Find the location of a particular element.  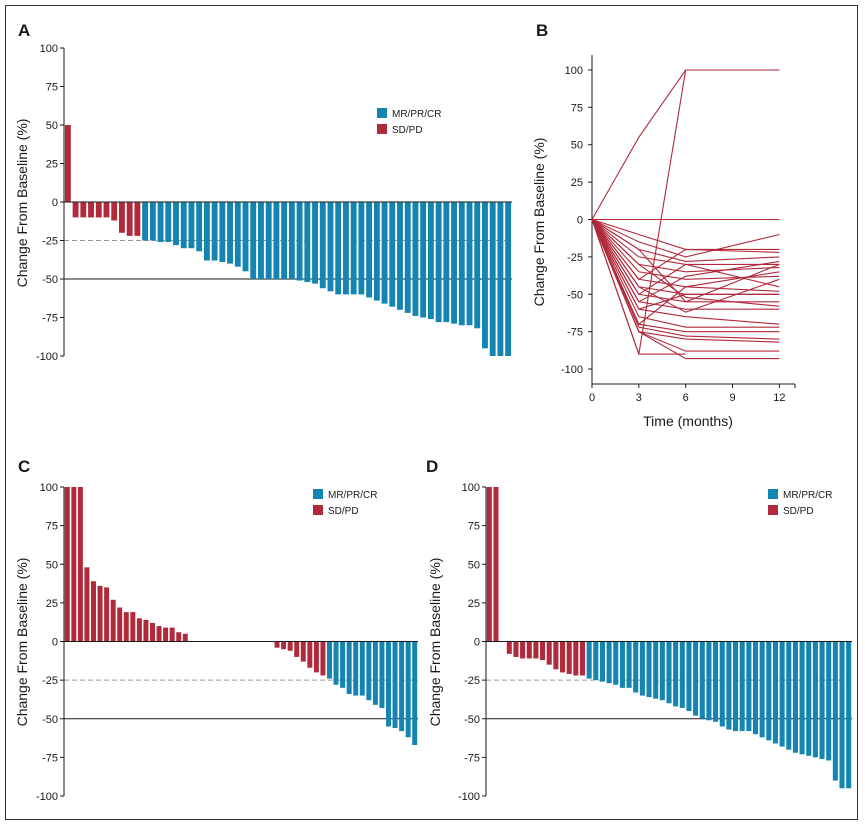

x-tick-label: 12 is located at coordinates (779, 398).